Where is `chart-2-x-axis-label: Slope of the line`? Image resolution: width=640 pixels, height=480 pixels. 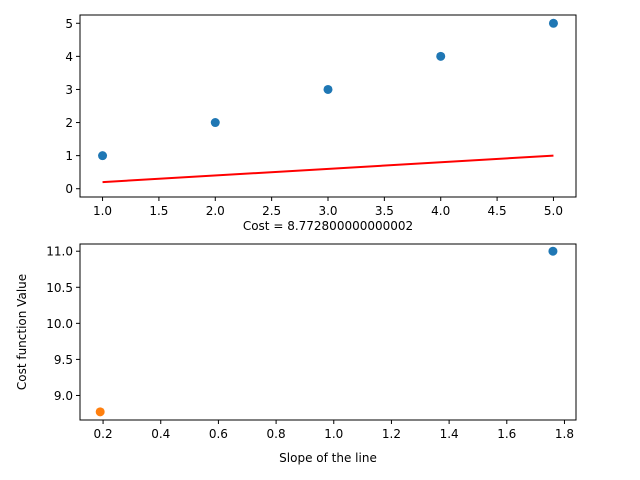
chart-2-x-axis-label: Slope of the line is located at coordinates (328, 458).